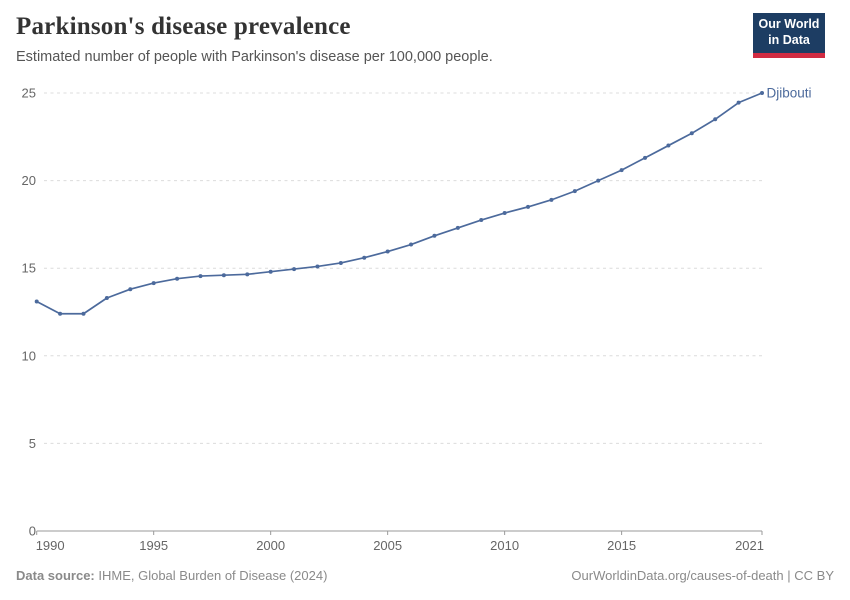  I want to click on y-tick-label: 25, so click(29, 93).